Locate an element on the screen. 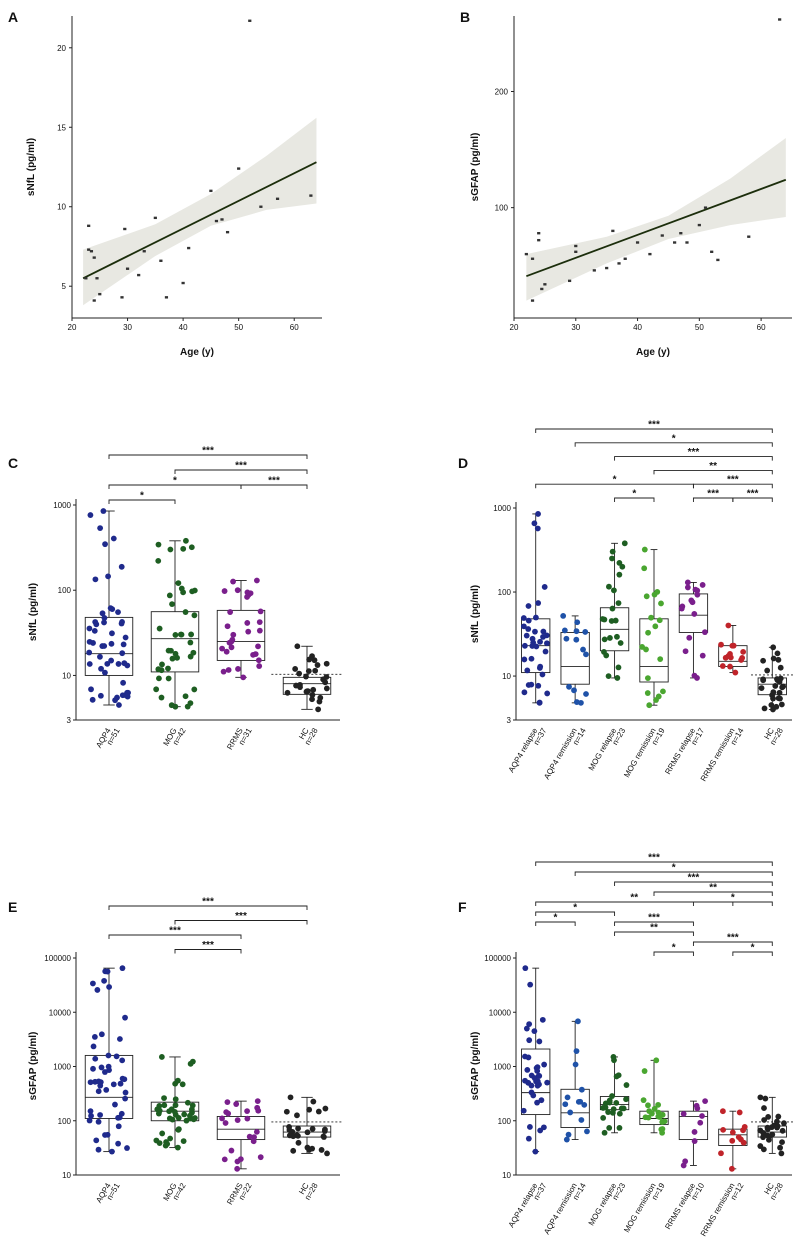 Image resolution: width=799 pixels, height=1248 pixels. significance-bracket: * is located at coordinates (614, 482).